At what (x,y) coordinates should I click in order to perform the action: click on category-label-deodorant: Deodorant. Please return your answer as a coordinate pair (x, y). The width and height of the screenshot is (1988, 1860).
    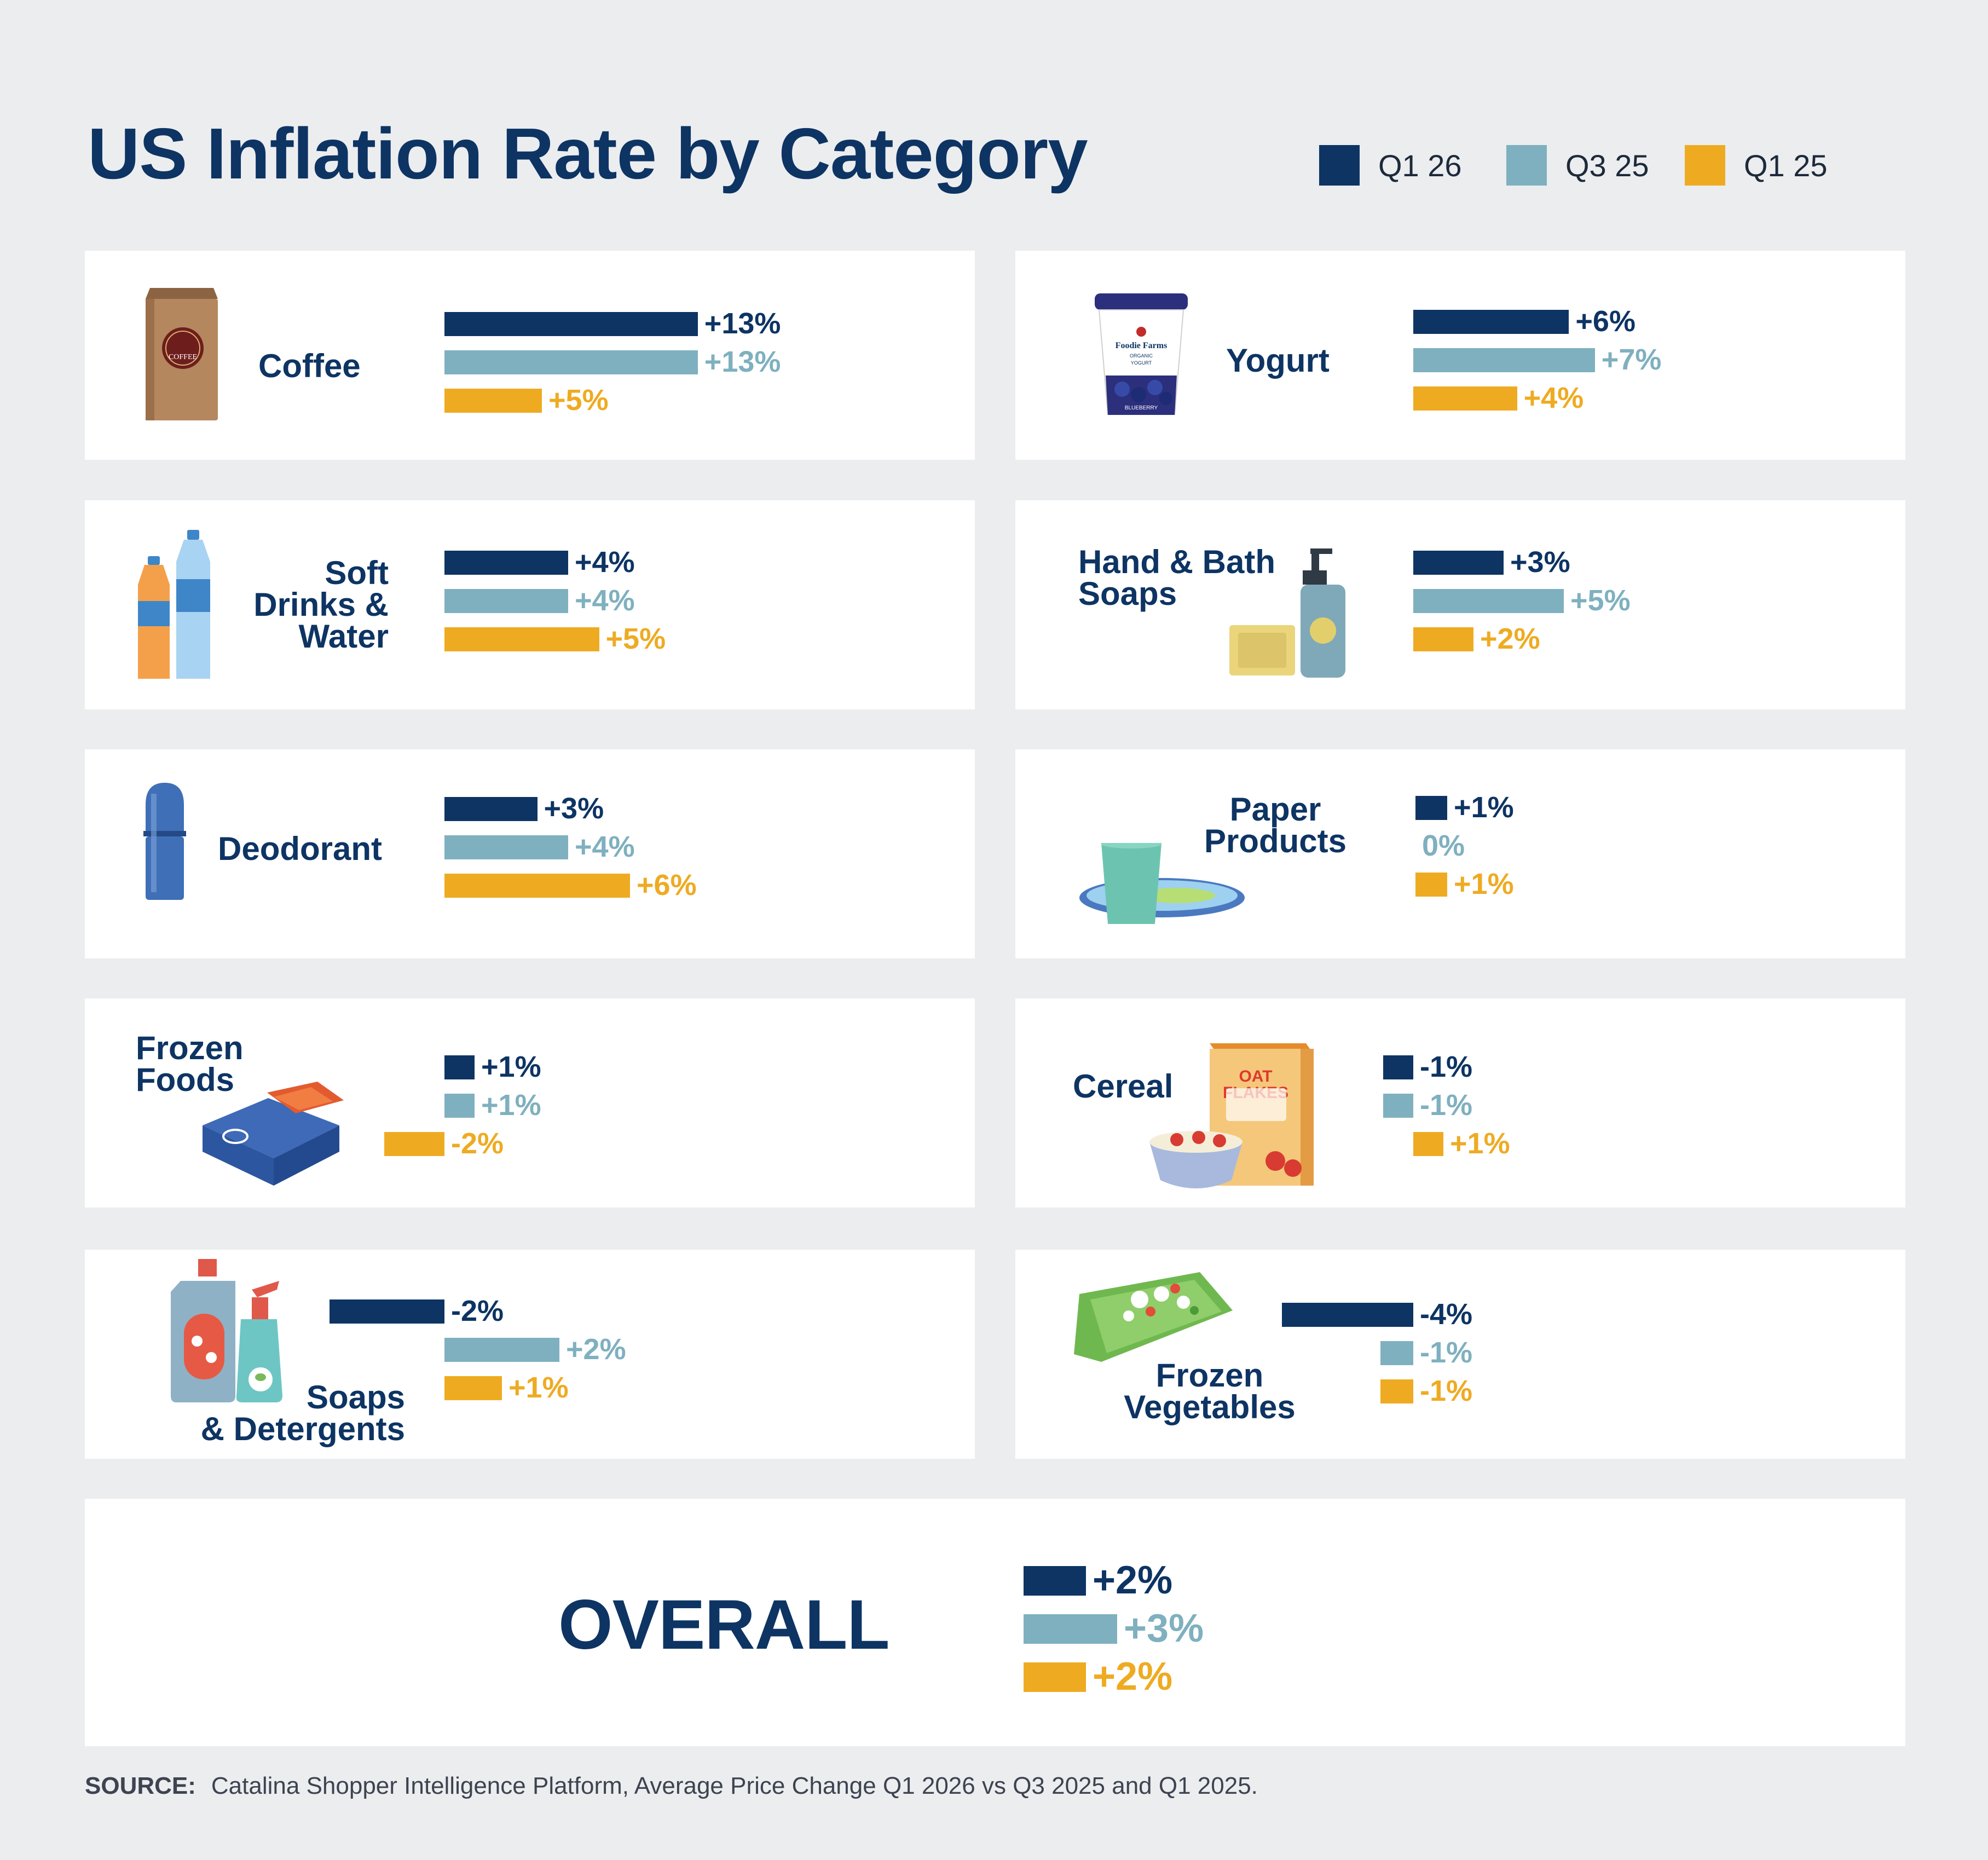
    Looking at the image, I should click on (300, 848).